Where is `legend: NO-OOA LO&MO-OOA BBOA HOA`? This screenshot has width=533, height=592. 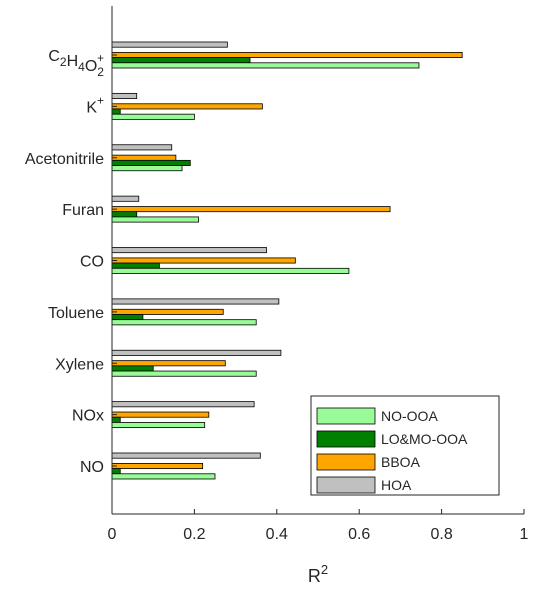 legend: NO-OOA LO&MO-OOA BBOA HOA is located at coordinates (405, 445).